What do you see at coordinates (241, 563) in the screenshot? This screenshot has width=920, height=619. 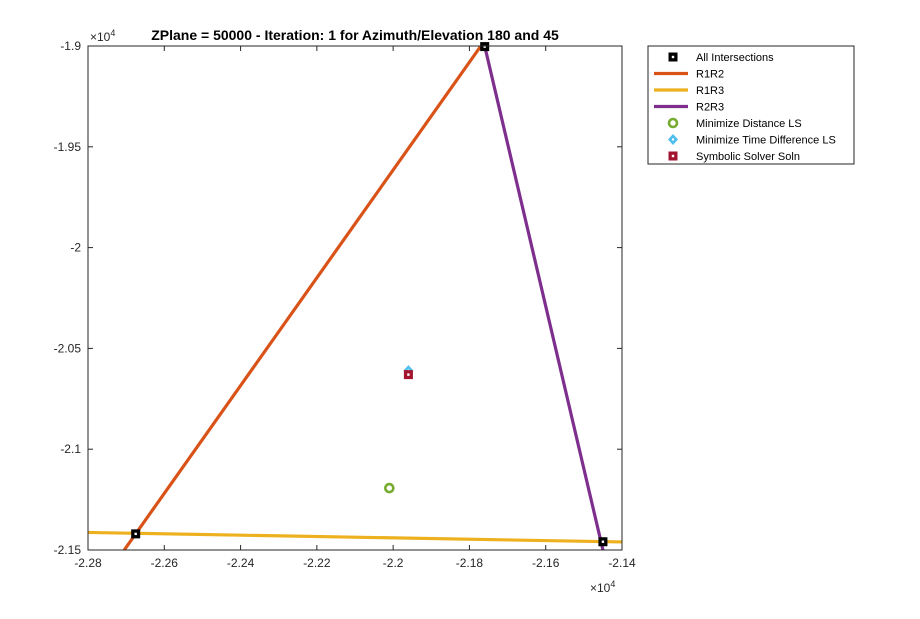 I see `x-tick-label-2: -2.24` at bounding box center [241, 563].